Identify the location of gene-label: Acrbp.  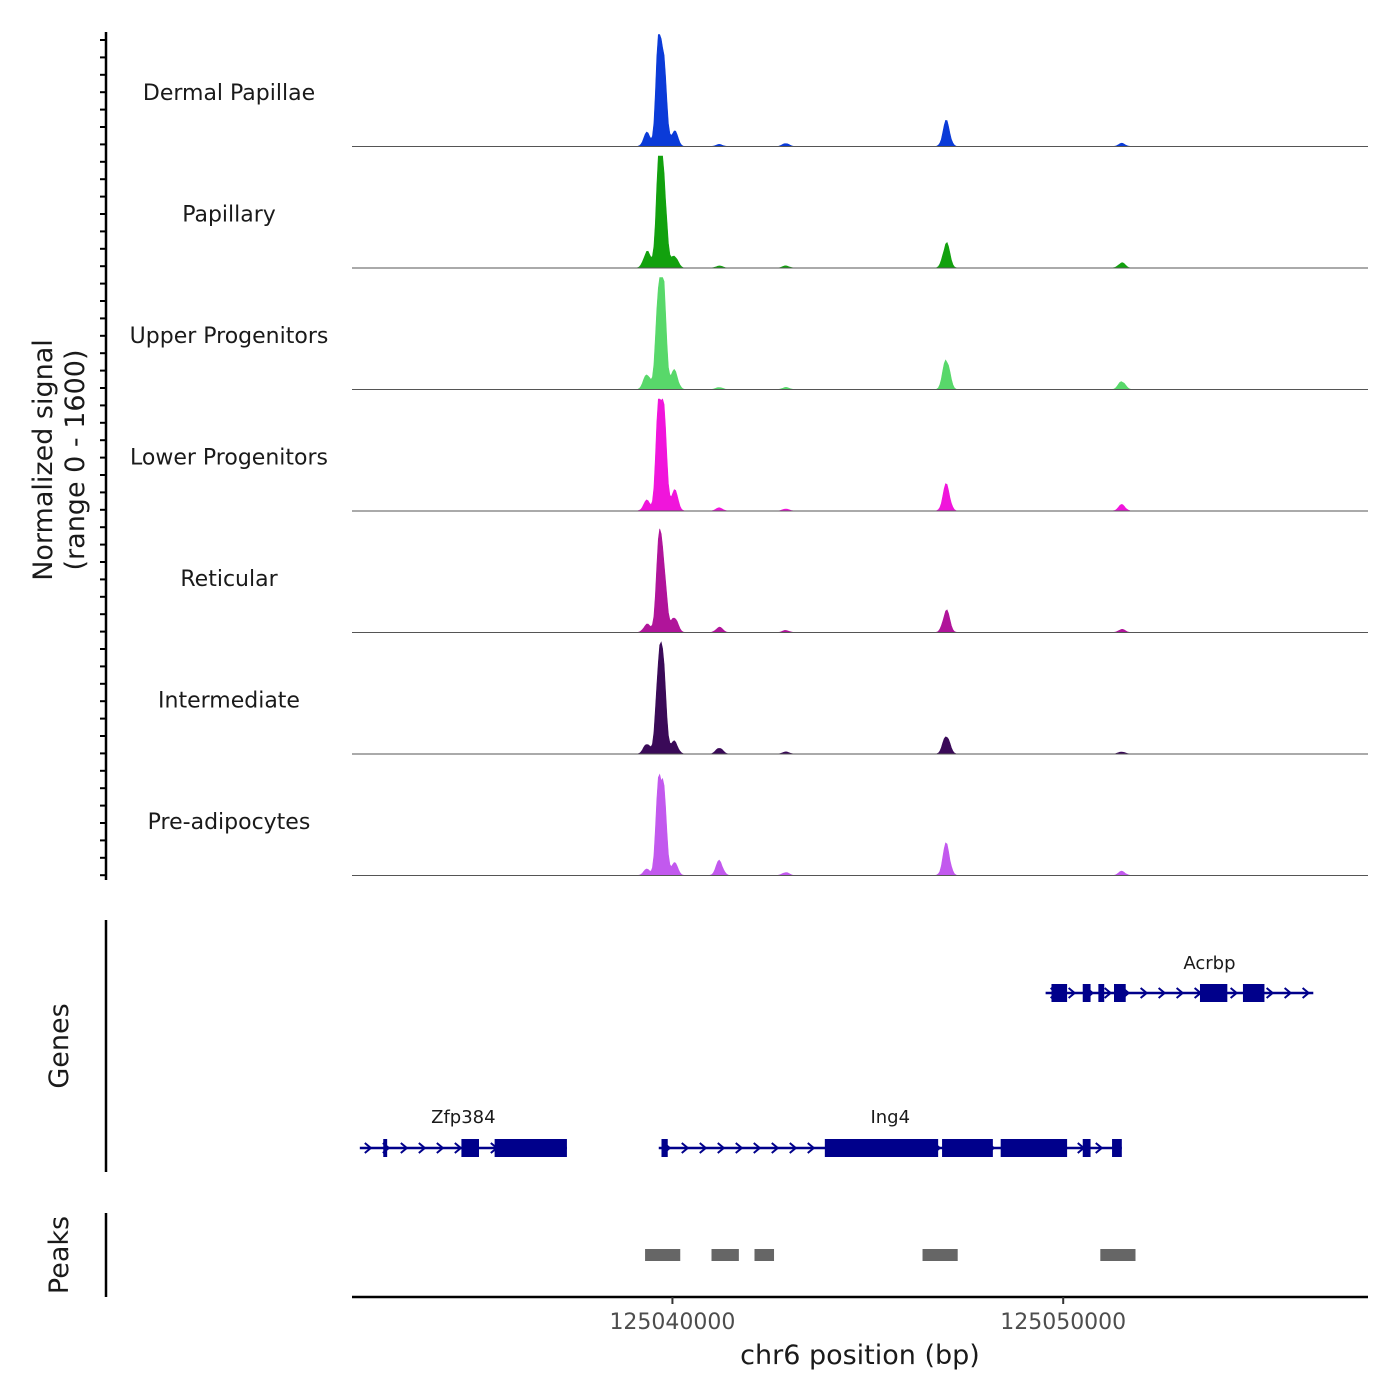
(1209, 963).